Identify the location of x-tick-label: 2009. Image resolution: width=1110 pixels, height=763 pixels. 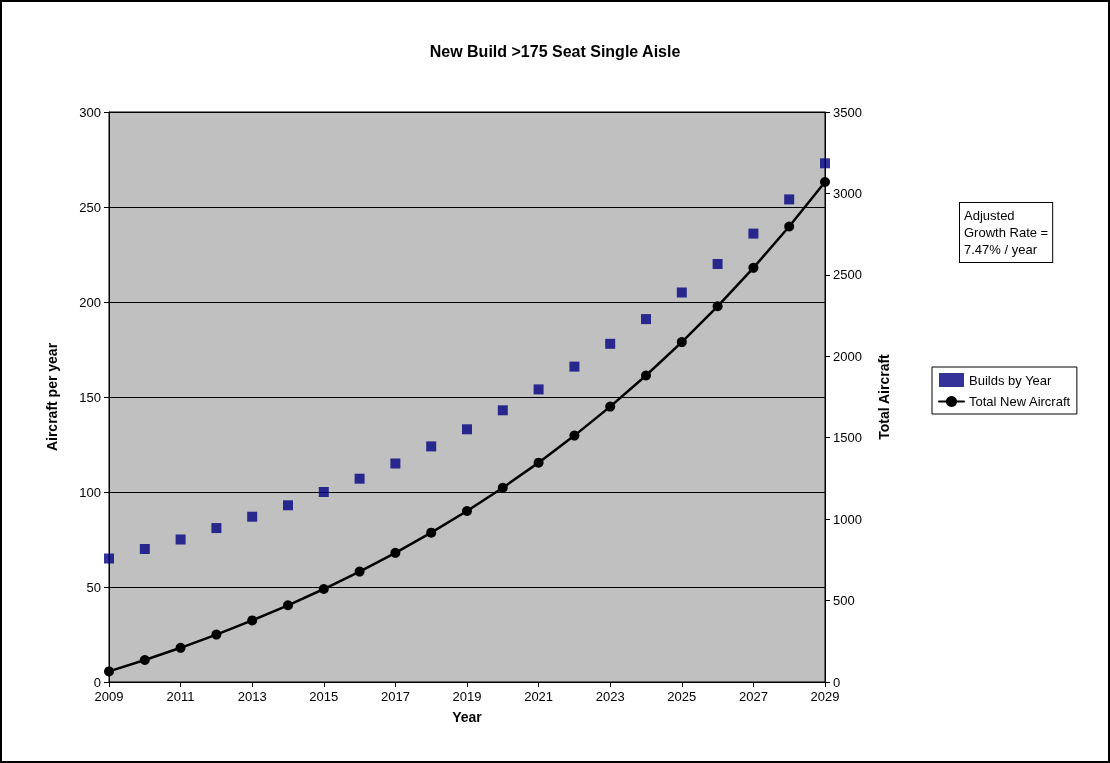
(109, 696).